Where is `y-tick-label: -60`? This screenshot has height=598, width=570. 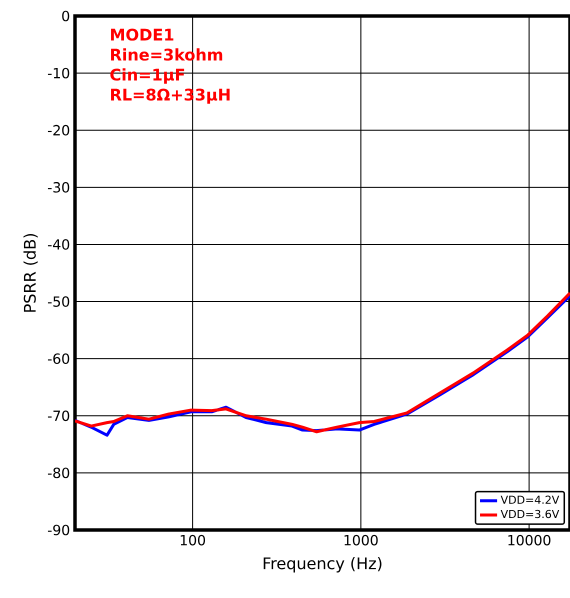
y-tick-label: -60 is located at coordinates (59, 358).